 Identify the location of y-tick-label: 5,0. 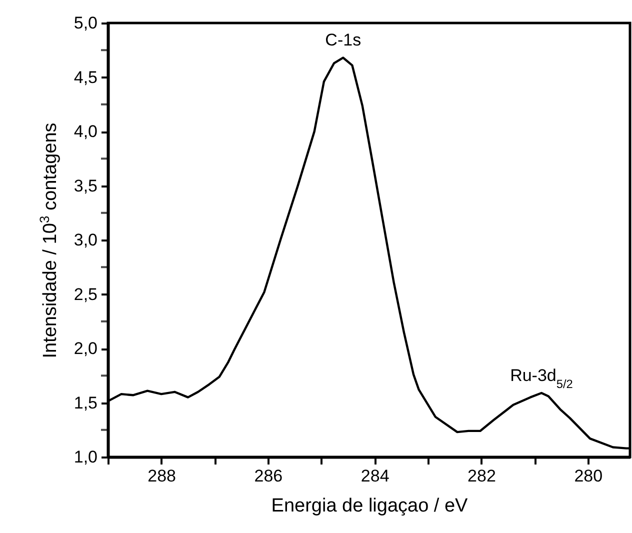
(86, 23).